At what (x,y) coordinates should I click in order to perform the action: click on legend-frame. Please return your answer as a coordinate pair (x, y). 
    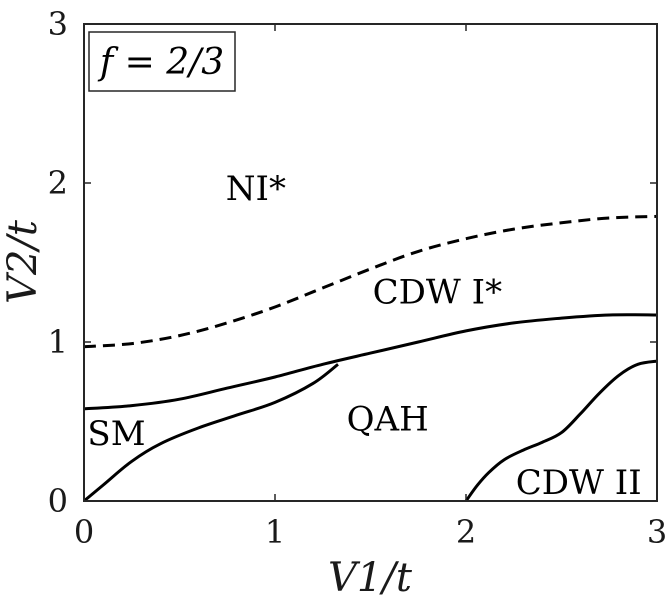
    Looking at the image, I should click on (162, 61).